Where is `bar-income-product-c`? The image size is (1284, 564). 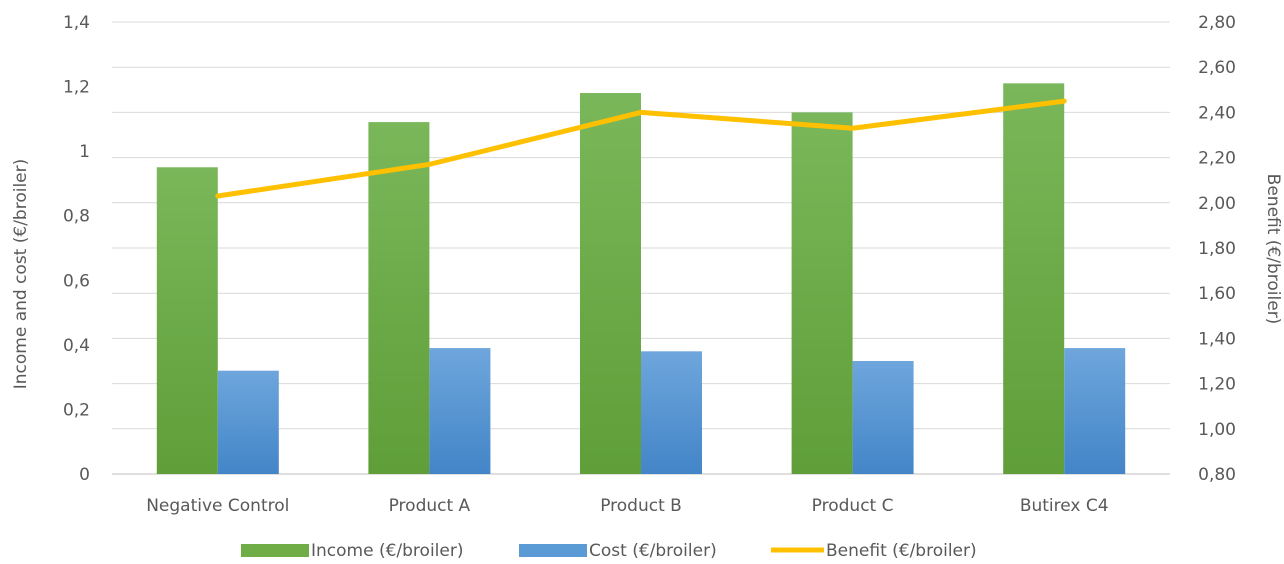 bar-income-product-c is located at coordinates (822, 293).